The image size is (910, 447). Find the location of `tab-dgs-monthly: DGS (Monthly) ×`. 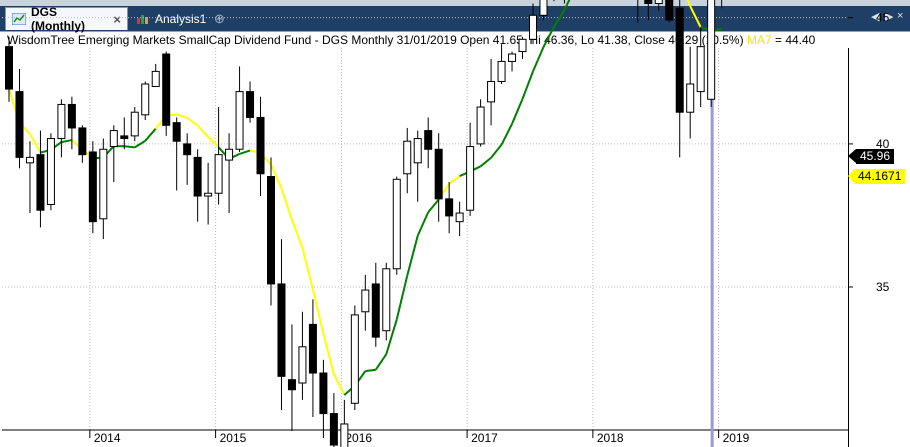

tab-dgs-monthly: DGS (Monthly) × is located at coordinates (66, 19).